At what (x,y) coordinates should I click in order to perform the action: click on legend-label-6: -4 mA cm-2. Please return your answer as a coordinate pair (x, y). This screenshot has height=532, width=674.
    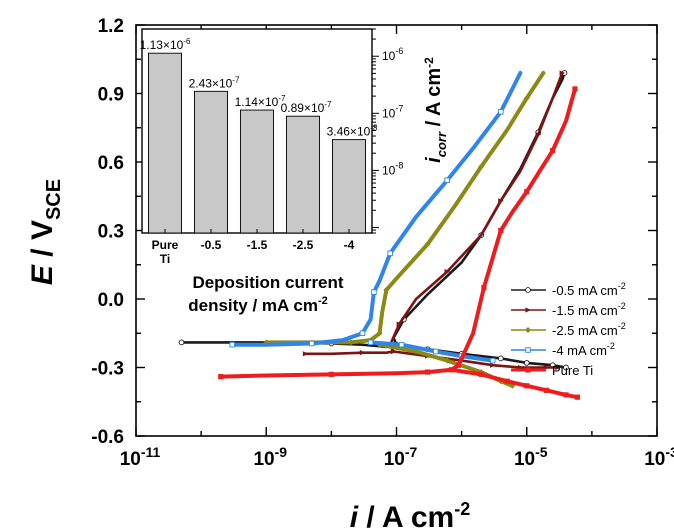
    Looking at the image, I should click on (583, 349).